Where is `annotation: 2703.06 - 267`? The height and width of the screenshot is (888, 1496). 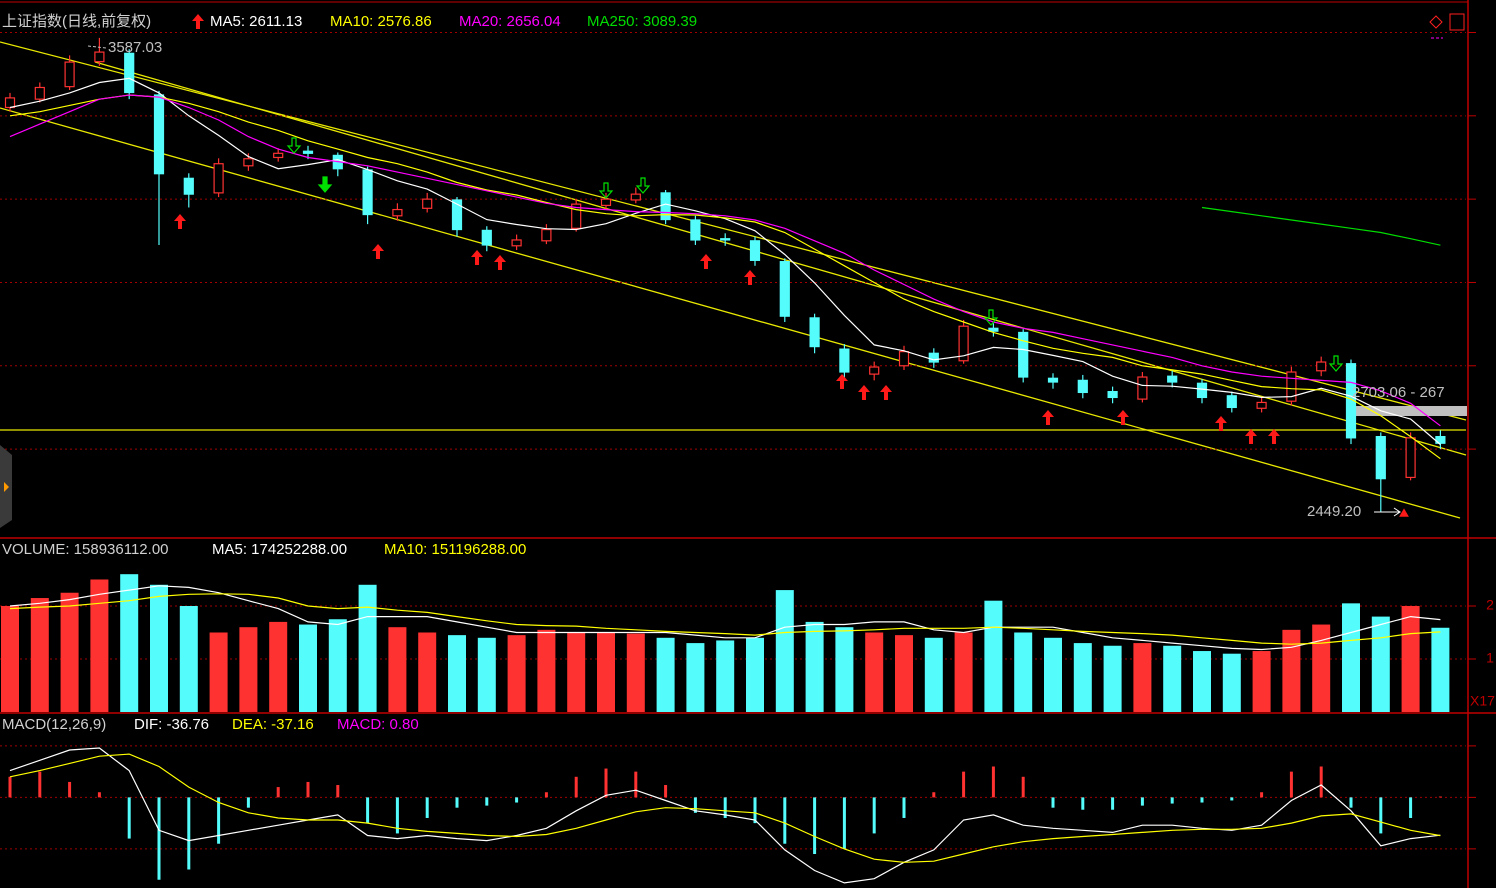
annotation: 2703.06 - 267 is located at coordinates (1398, 392).